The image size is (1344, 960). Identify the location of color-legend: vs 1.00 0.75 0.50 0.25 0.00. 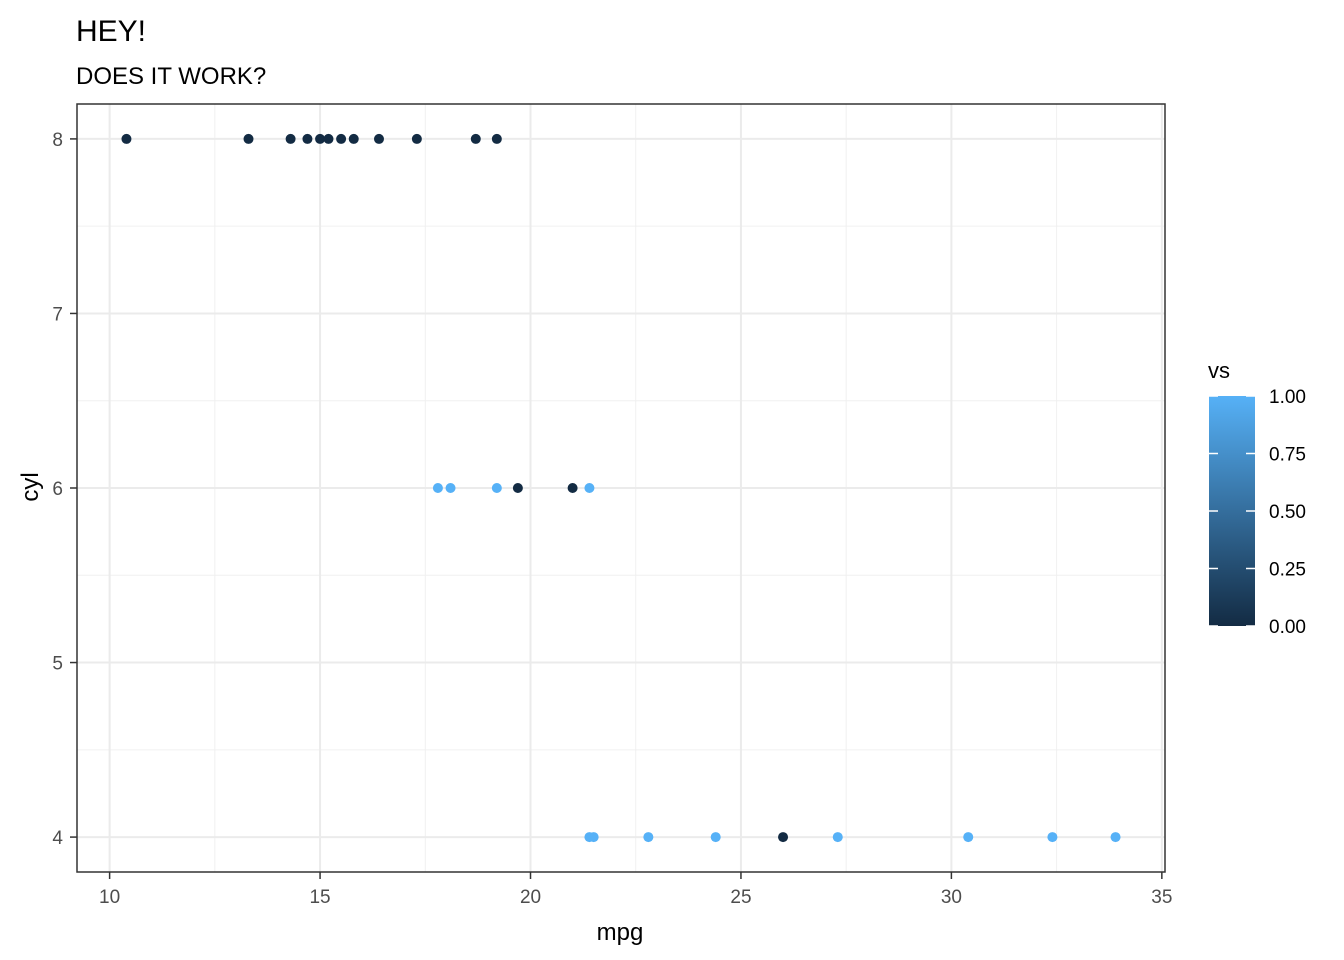
(1257, 498).